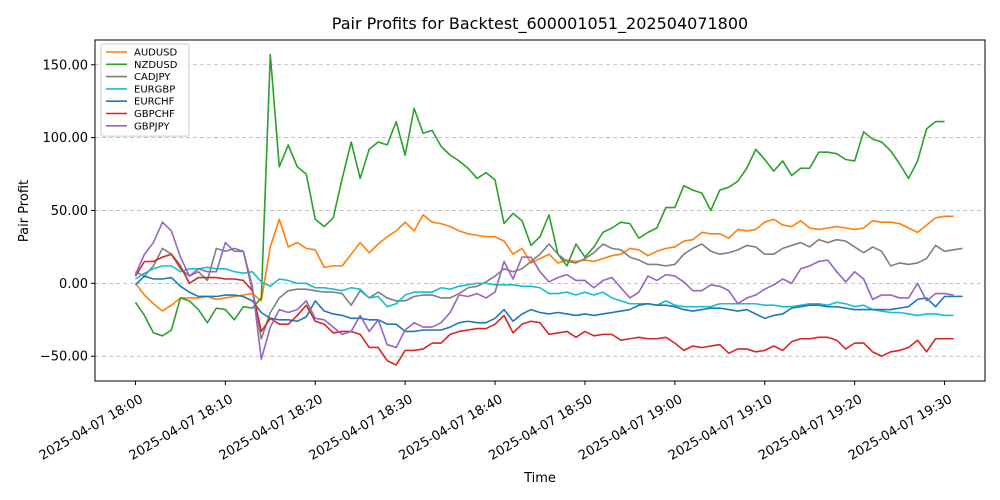  I want to click on legend-label: EURCHF, so click(154, 102).